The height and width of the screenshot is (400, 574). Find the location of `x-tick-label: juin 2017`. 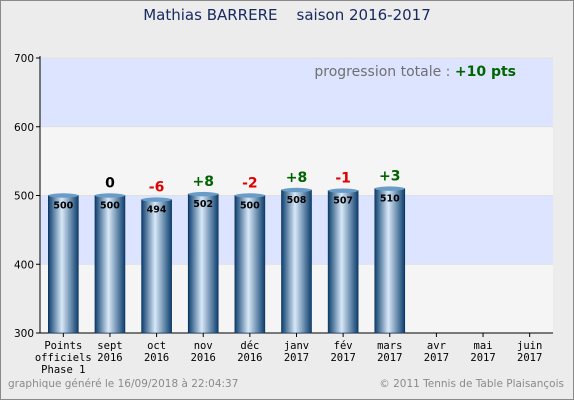

x-tick-label: juin 2017 is located at coordinates (529, 352).